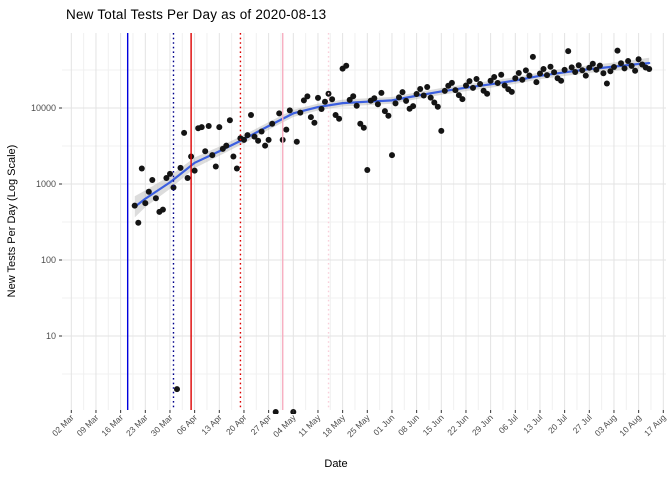 Image resolution: width=672 pixels, height=480 pixels. I want to click on y-axis-title: New Tests Per Day (Log Scale), so click(12, 221).